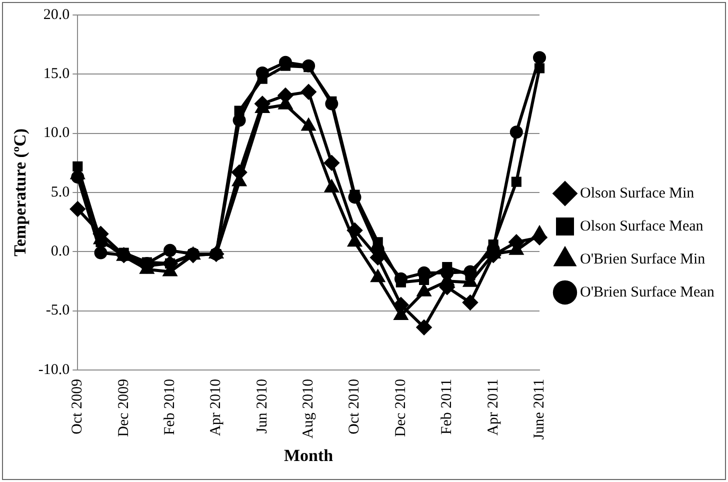 The height and width of the screenshot is (482, 728). Describe the element at coordinates (170, 407) in the screenshot. I see `x-tick-label: Feb 2010` at that location.